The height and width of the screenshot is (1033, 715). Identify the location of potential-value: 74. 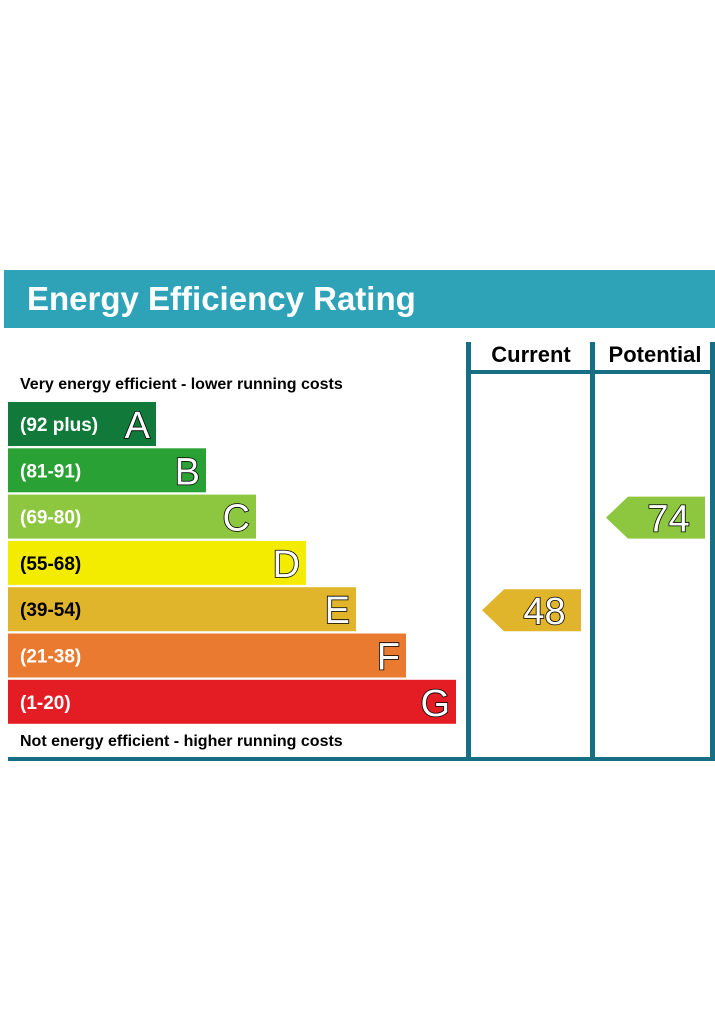
(668, 520).